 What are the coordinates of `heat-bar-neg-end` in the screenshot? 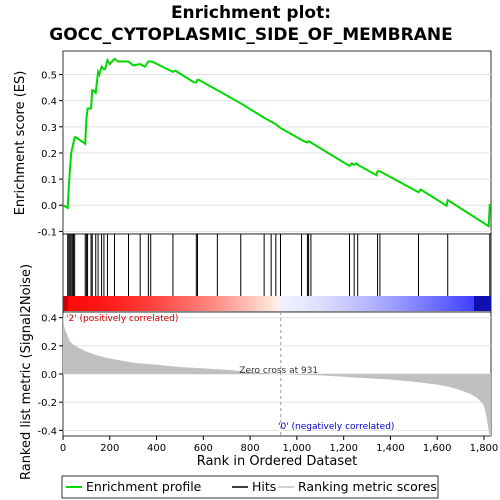 It's located at (482, 303).